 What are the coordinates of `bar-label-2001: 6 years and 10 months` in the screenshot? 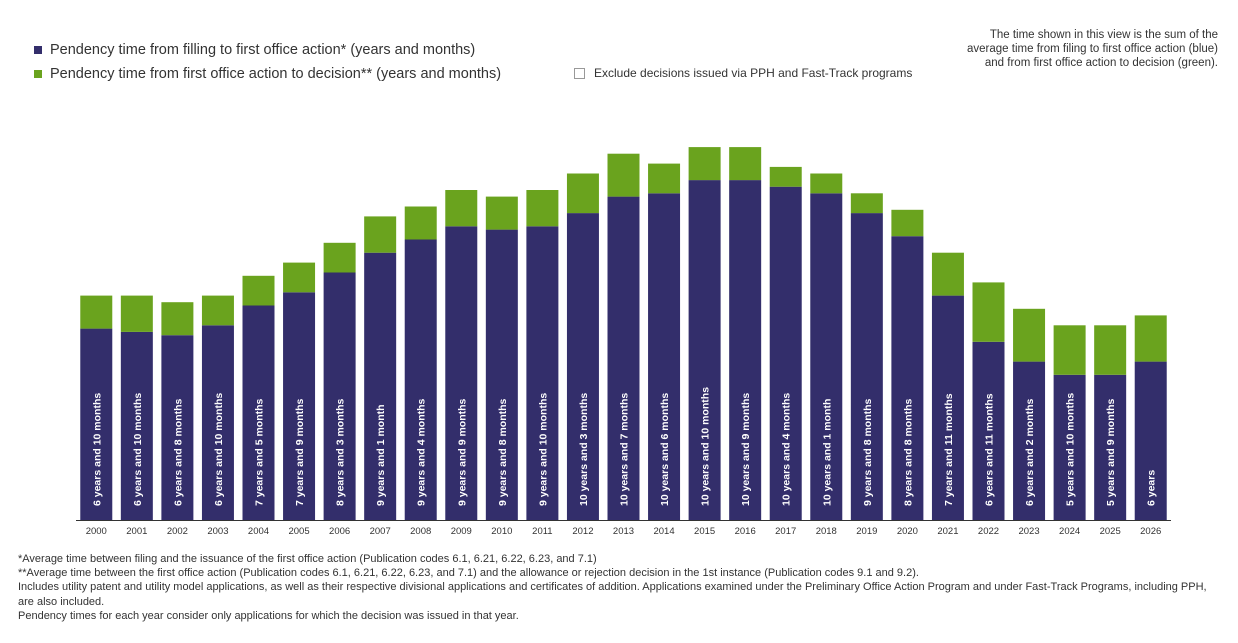 It's located at (138, 449).